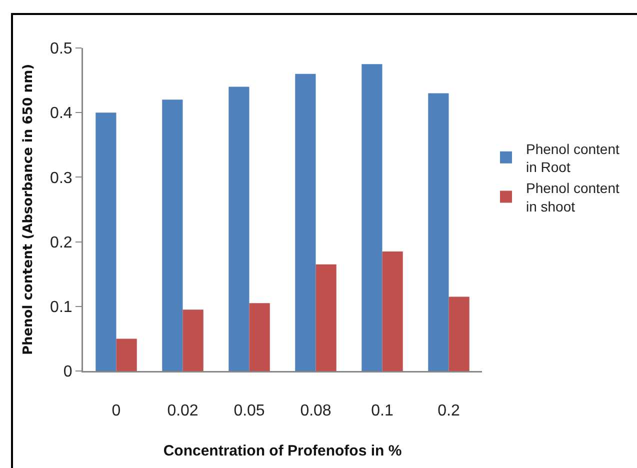  What do you see at coordinates (61, 49) in the screenshot?
I see `y-tick-label: 0.5` at bounding box center [61, 49].